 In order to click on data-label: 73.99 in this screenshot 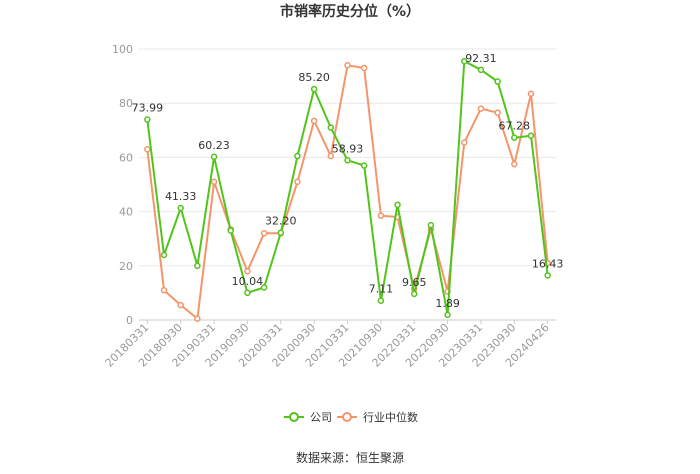, I will do `click(148, 107)`.